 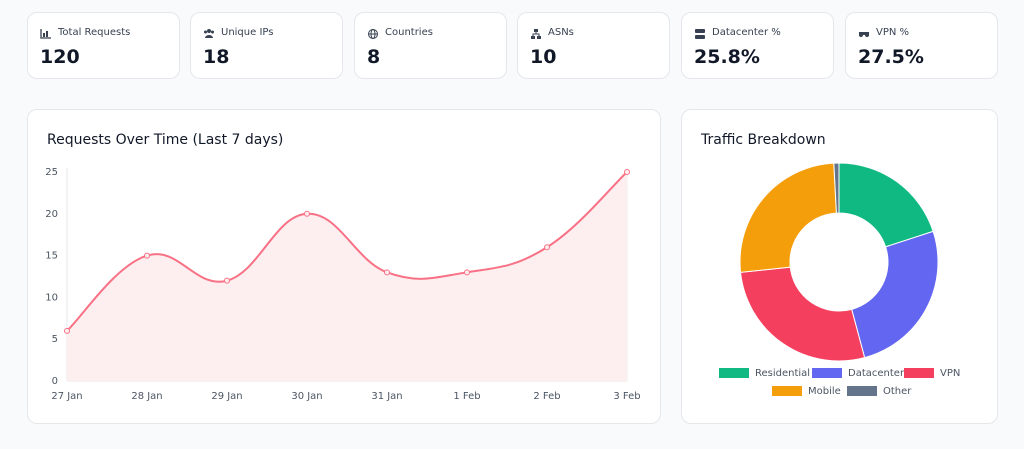 I want to click on stat-label: Total Requests, so click(x=94, y=32).